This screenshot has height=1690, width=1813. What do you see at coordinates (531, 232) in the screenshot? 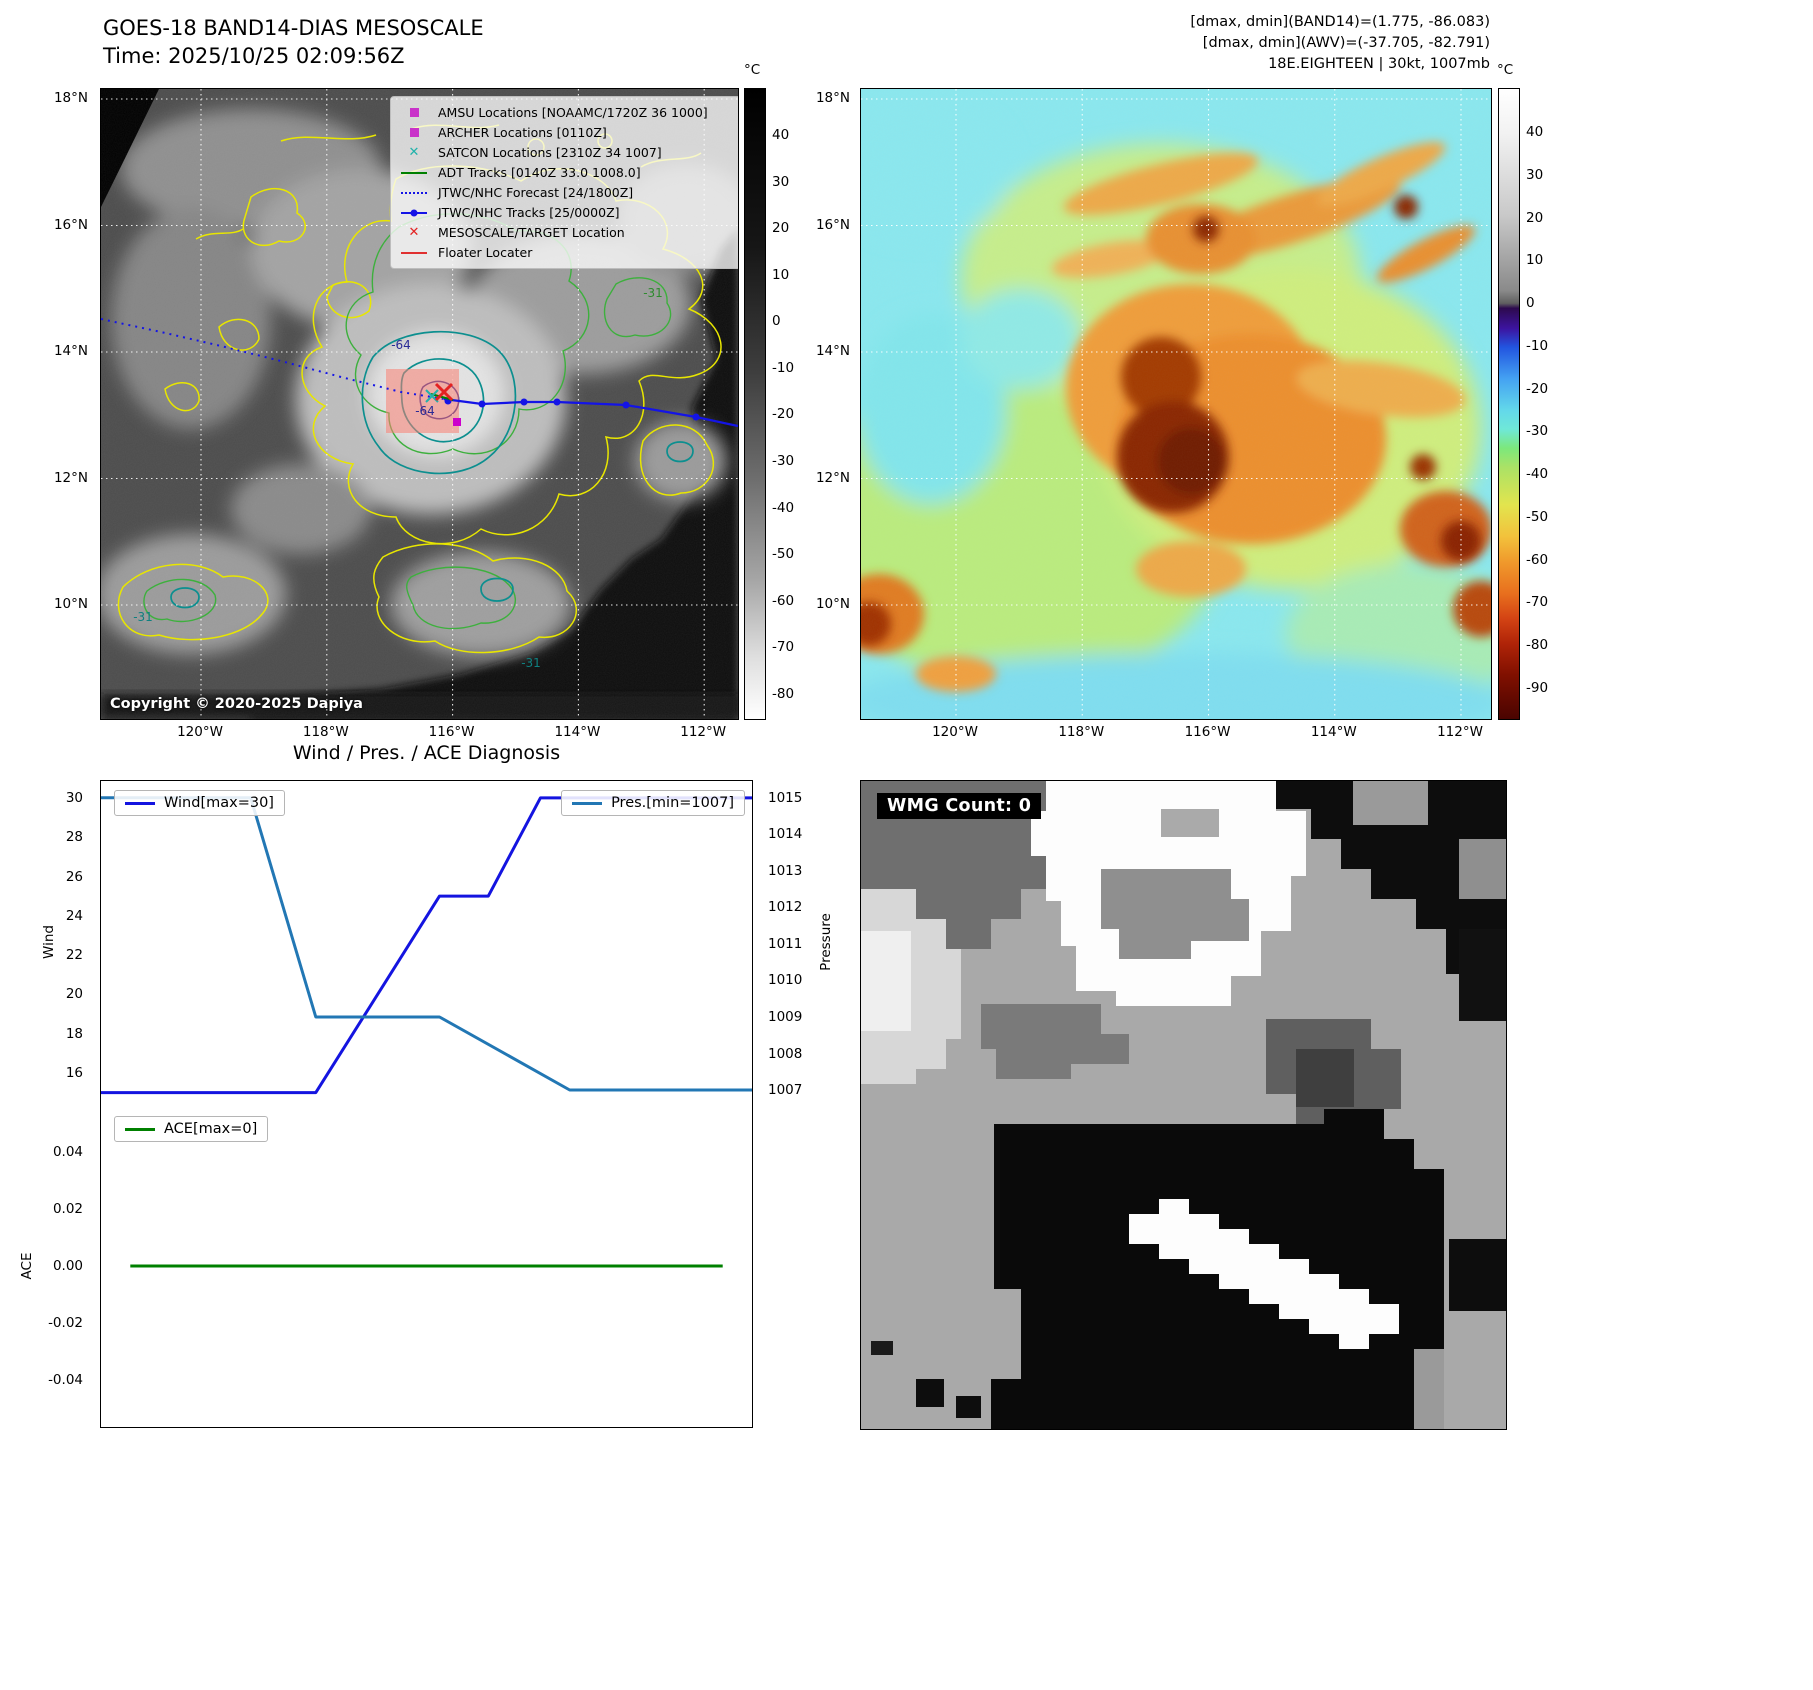
I see `legend-label: MESOSCALE/TARGET Location` at bounding box center [531, 232].